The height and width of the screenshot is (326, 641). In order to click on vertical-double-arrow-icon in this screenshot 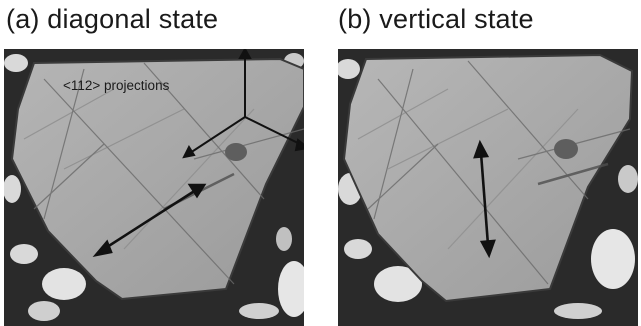, I will do `click(484, 199)`.